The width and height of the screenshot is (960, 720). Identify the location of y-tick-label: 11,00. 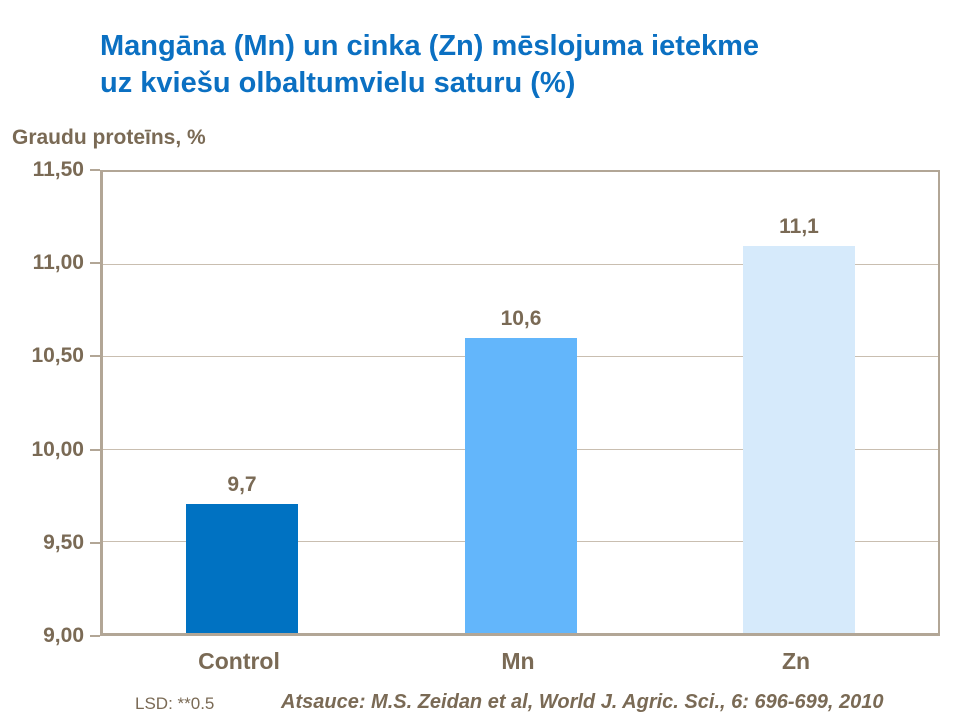
(58, 262).